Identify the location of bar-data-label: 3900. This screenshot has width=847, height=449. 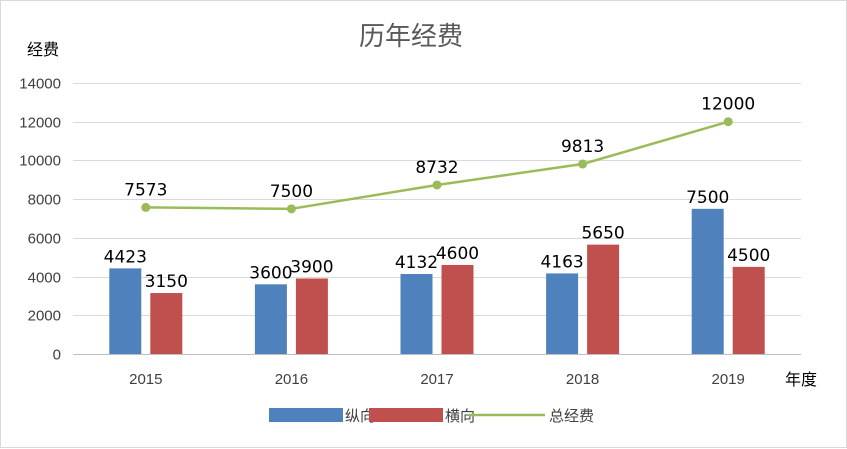
(311, 268).